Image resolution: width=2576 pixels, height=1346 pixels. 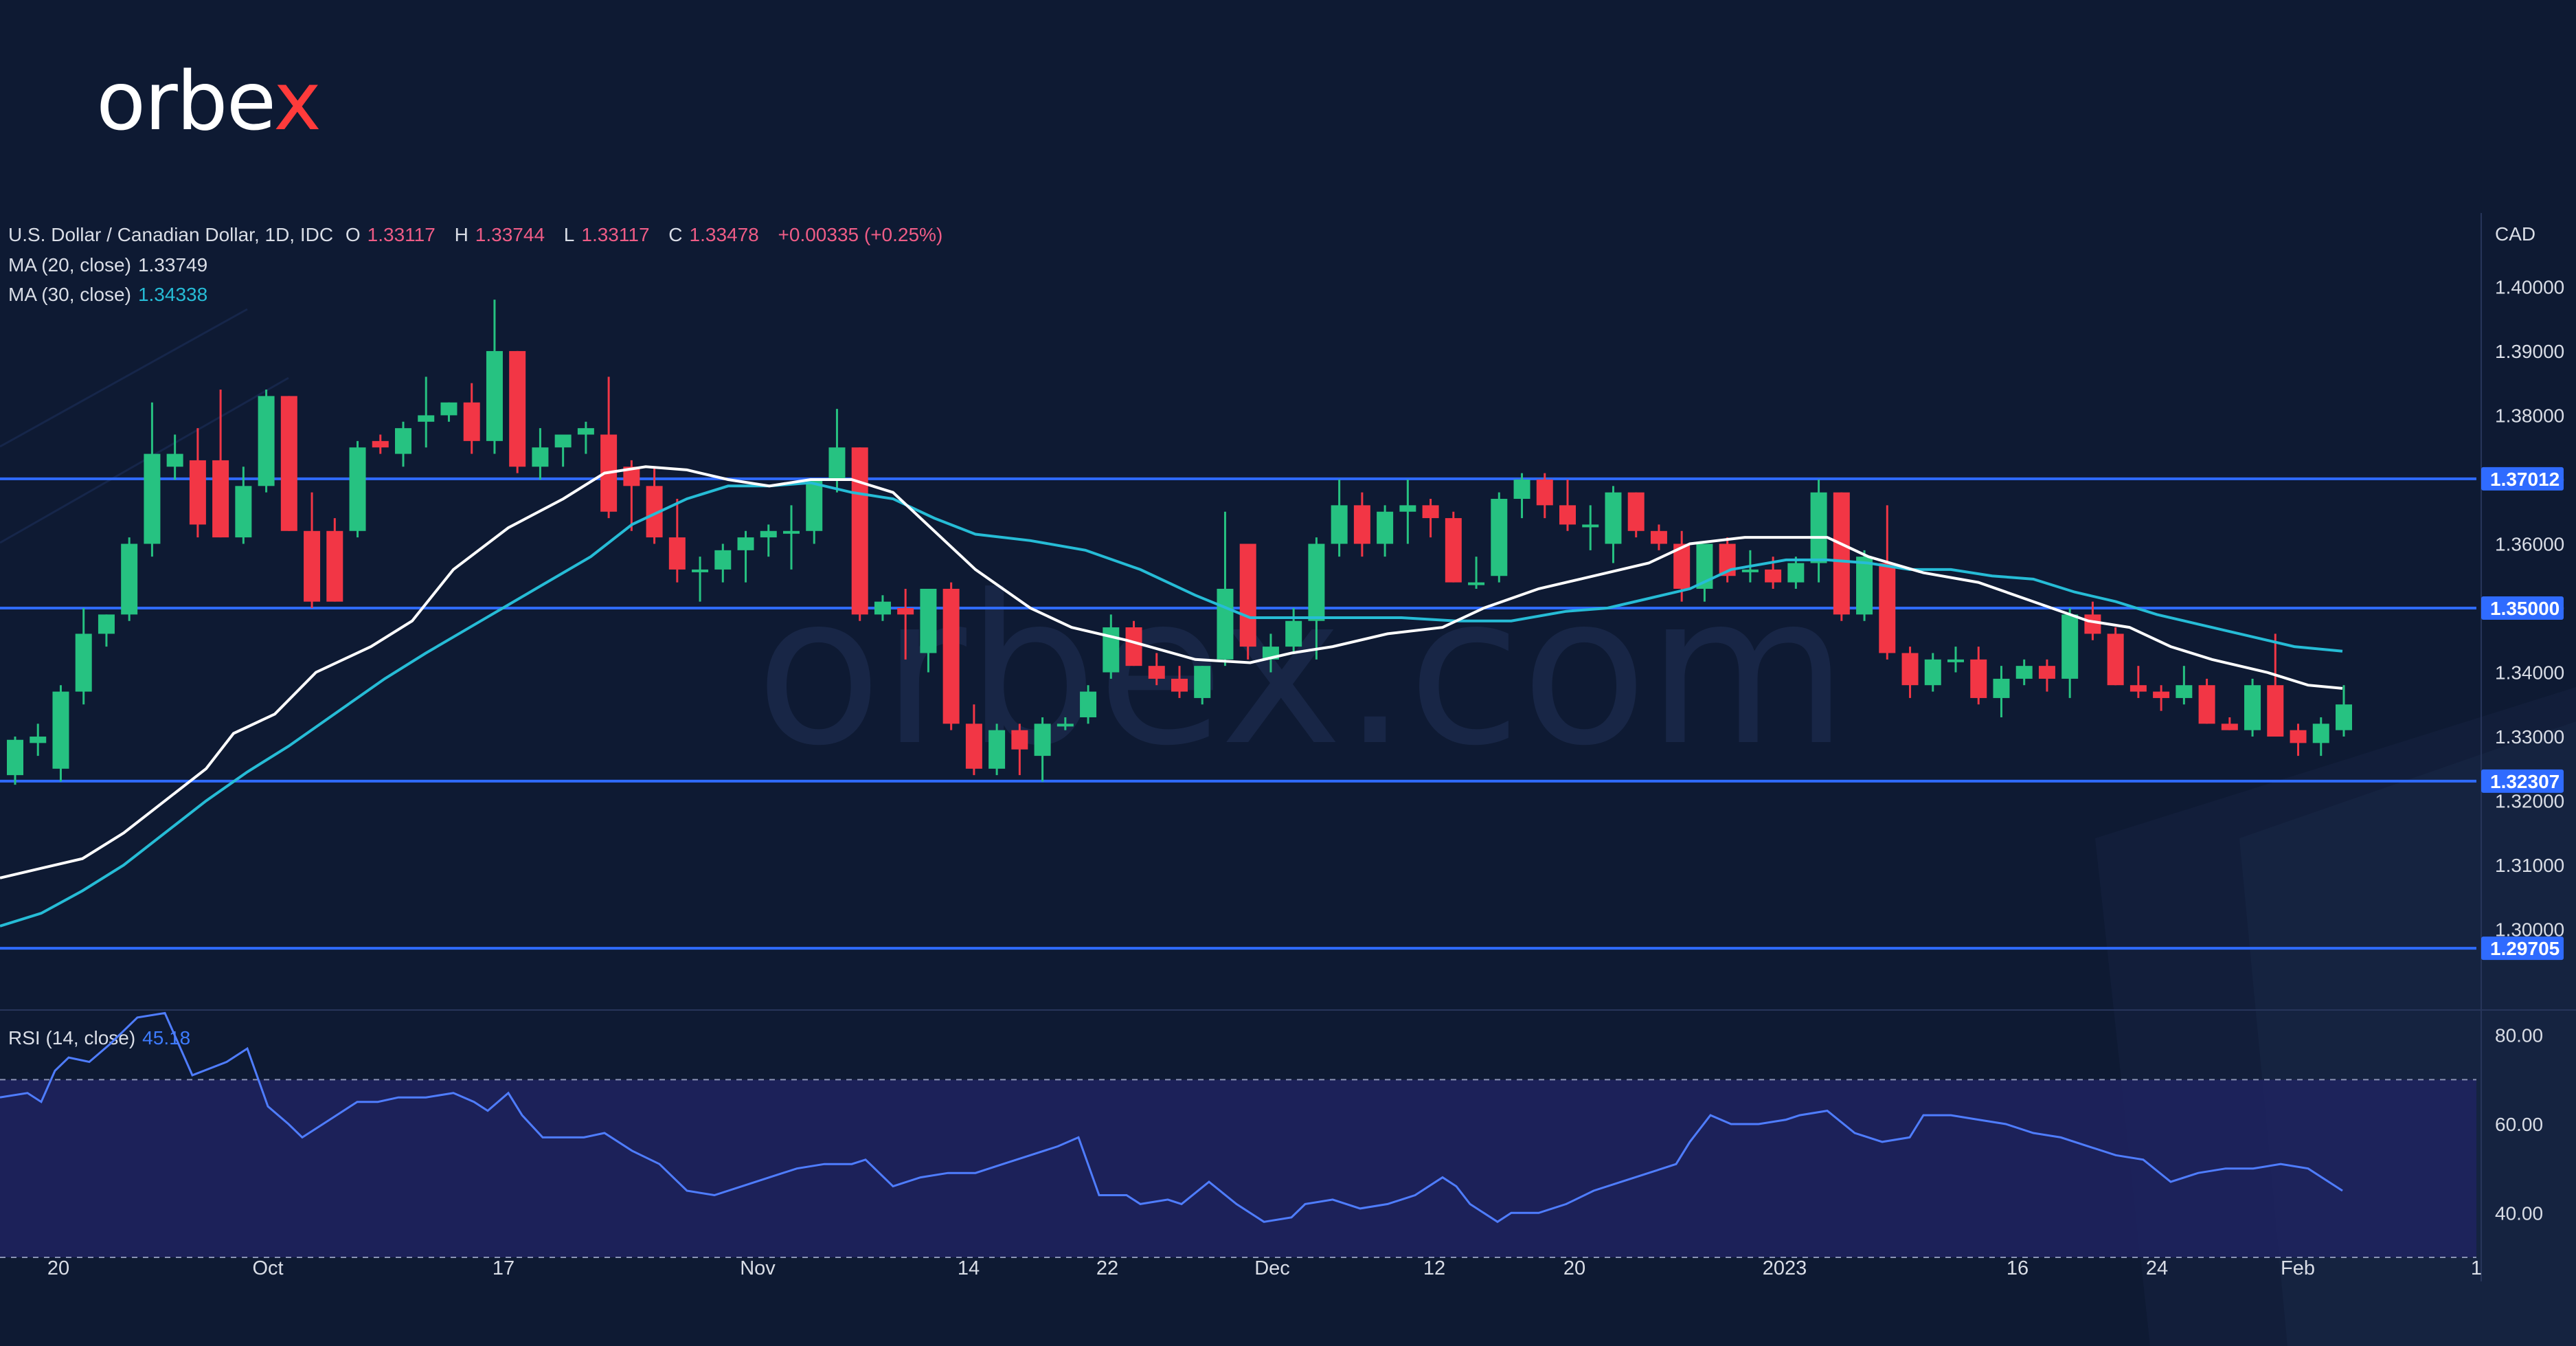 I want to click on ohlc-open: O 1.33117, so click(x=390, y=234).